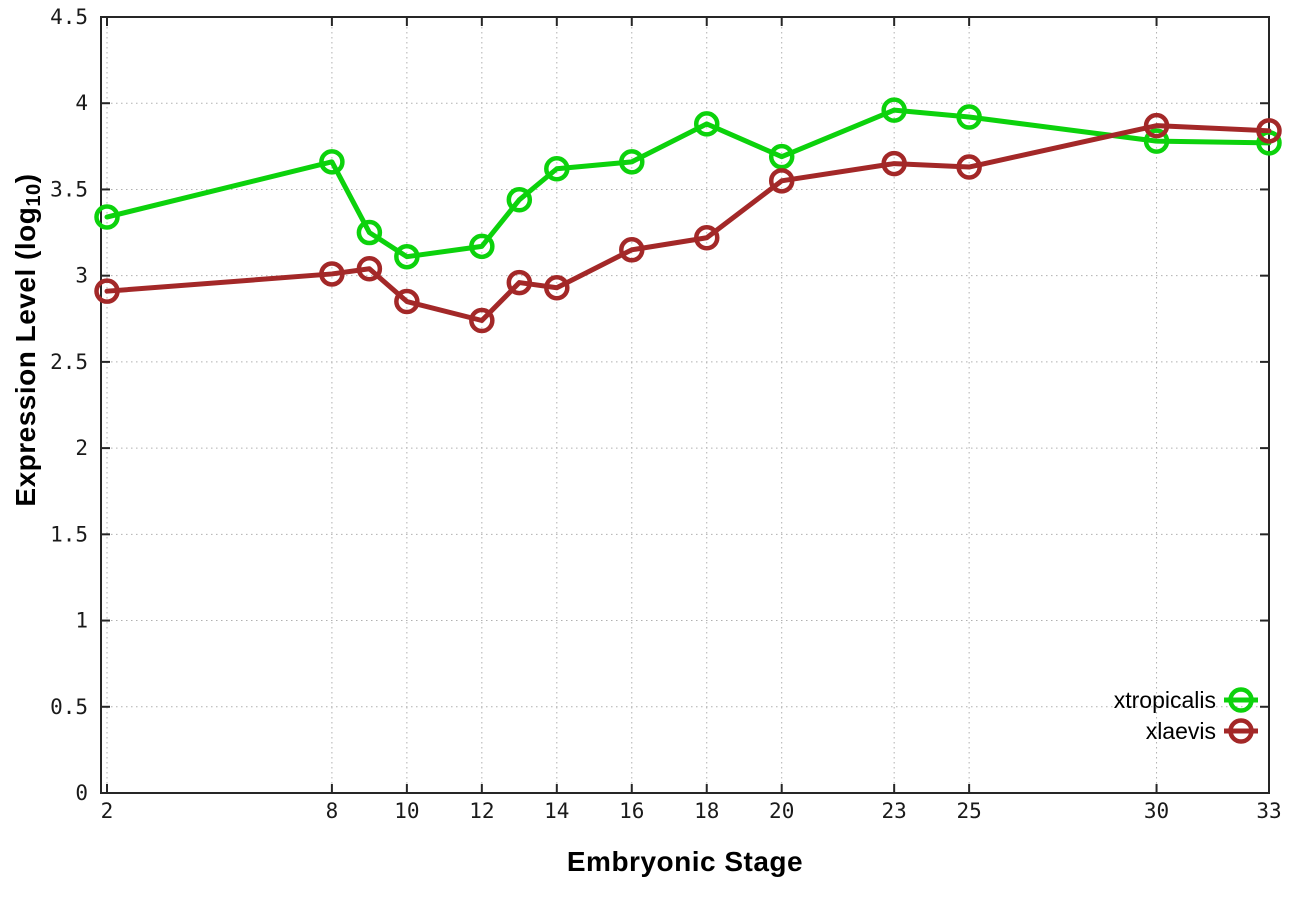 Image resolution: width=1296 pixels, height=907 pixels. Describe the element at coordinates (69, 362) in the screenshot. I see `y-tick-label-2.5: 2.5` at that location.